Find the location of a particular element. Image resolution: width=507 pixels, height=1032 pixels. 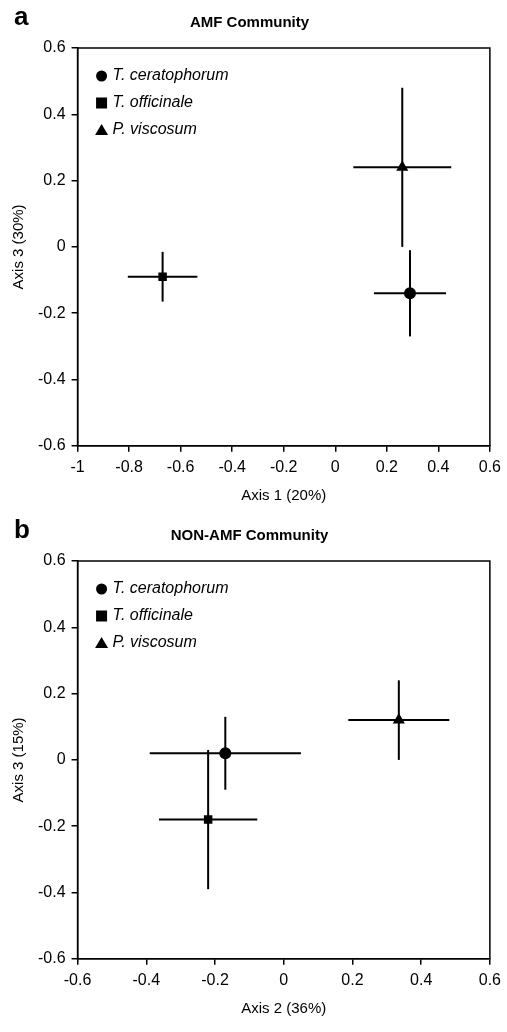

y-axis-title: Axis 3 (15%) is located at coordinates (18, 760).